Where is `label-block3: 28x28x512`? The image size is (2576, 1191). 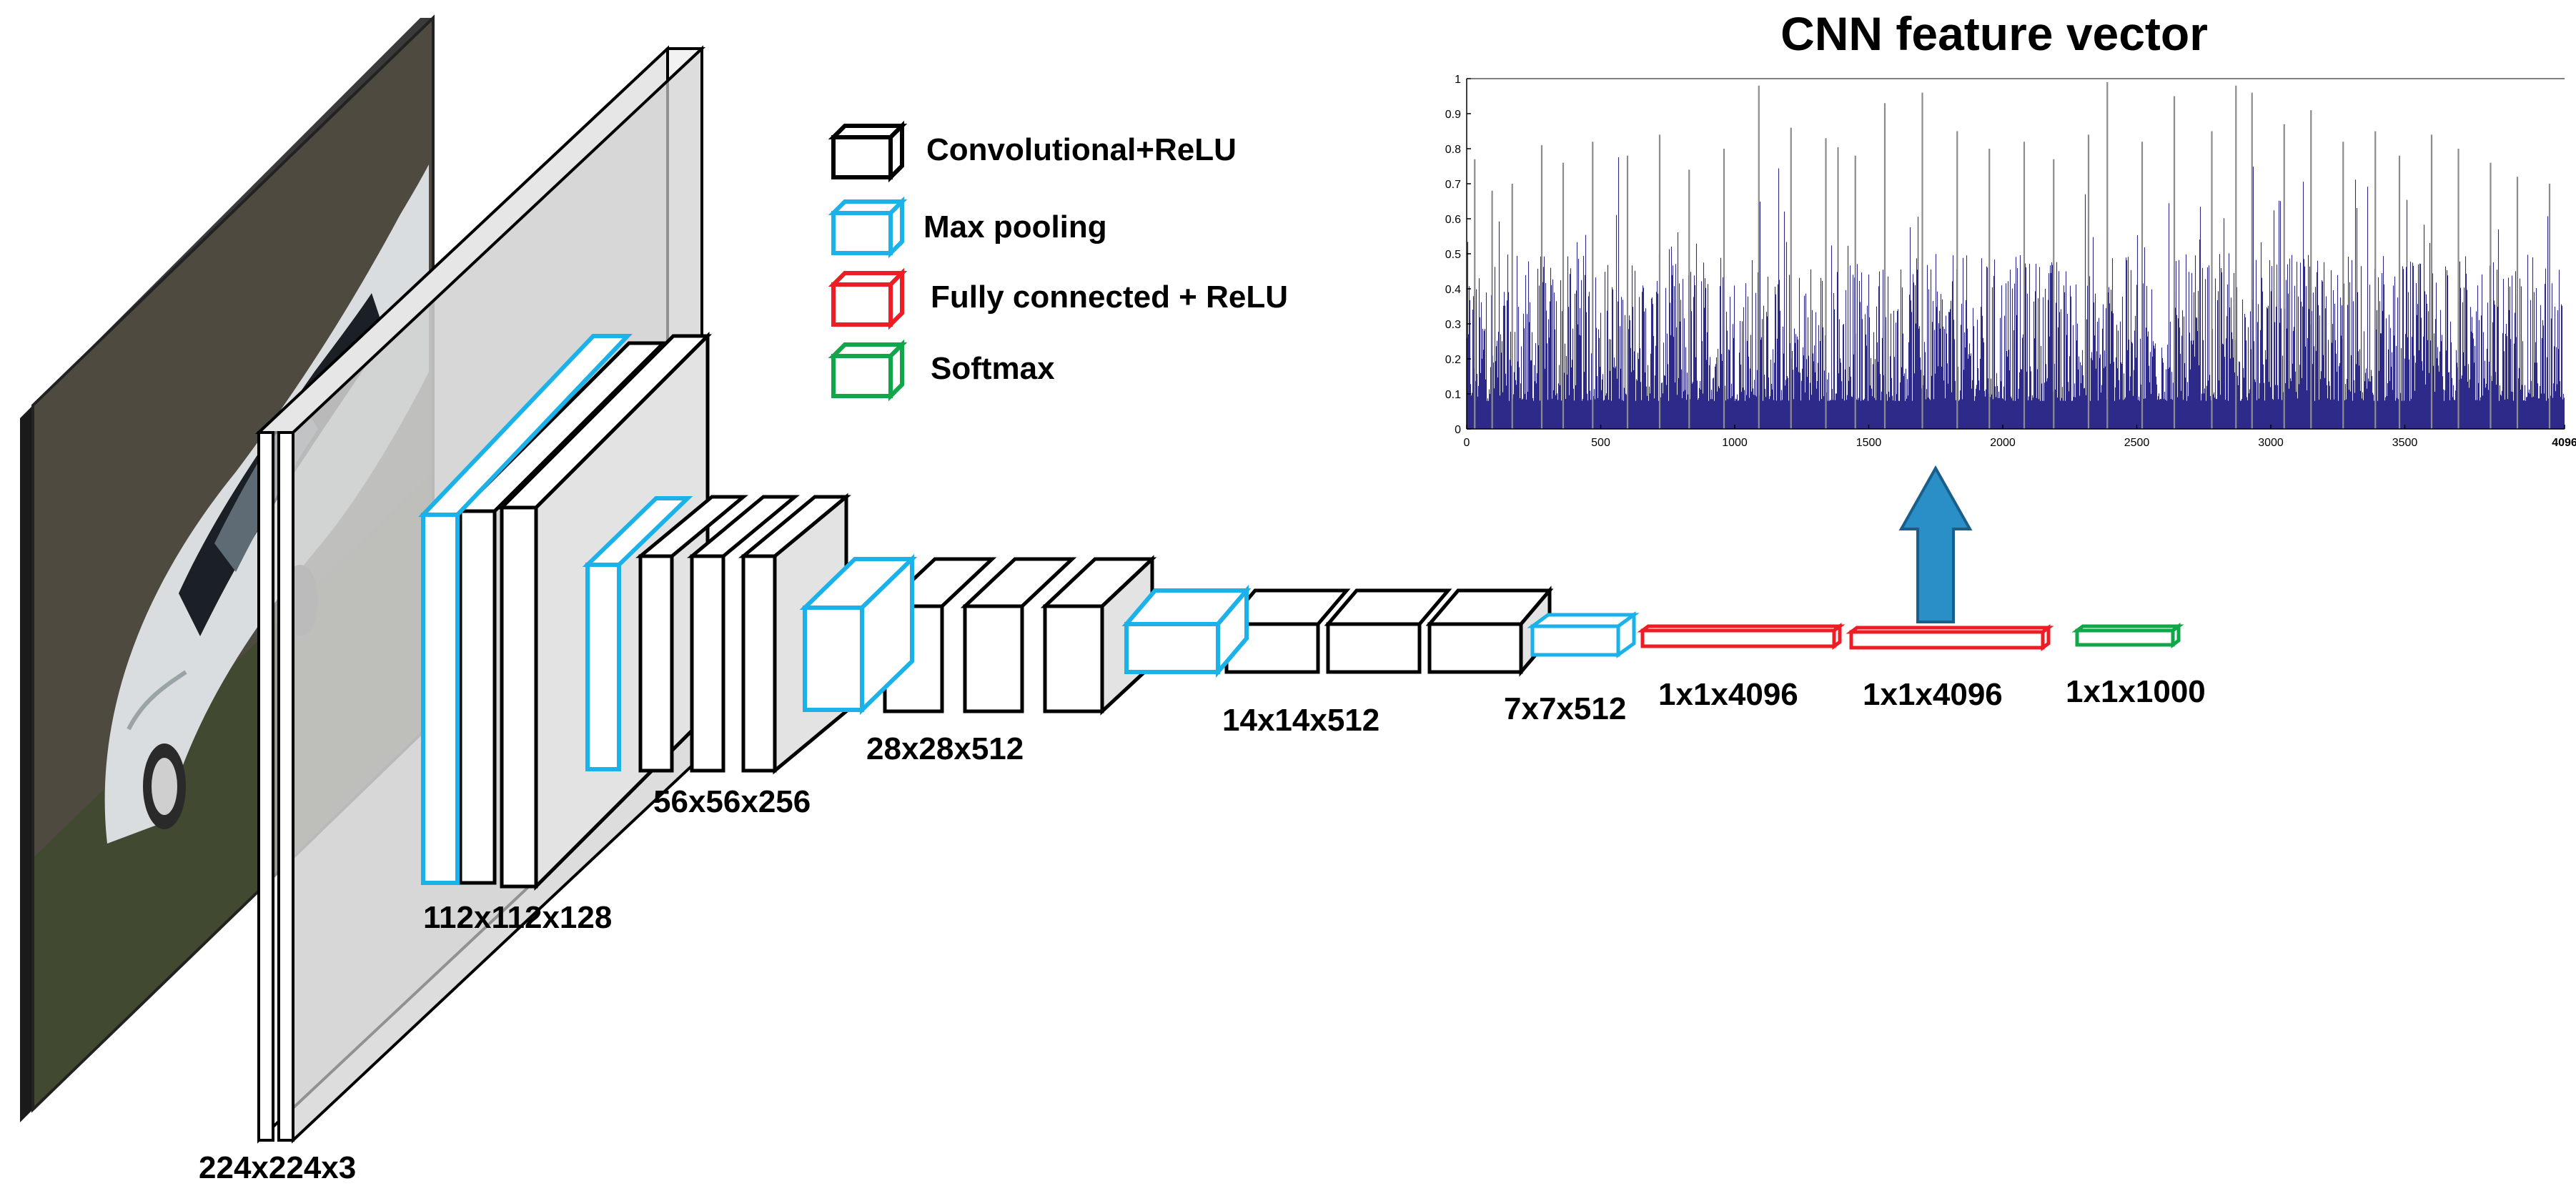
label-block3: 28x28x512 is located at coordinates (945, 748).